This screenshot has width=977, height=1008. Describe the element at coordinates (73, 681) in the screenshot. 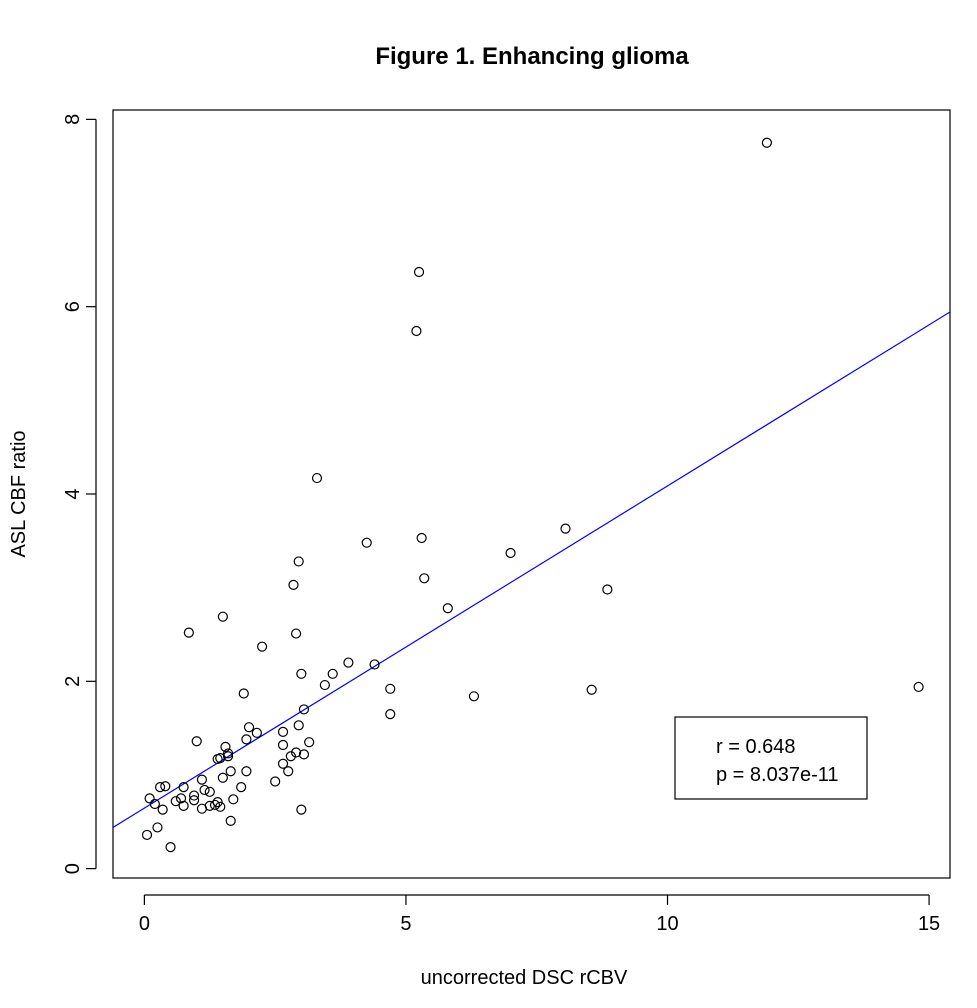

I see `y-tick-label: 2` at that location.